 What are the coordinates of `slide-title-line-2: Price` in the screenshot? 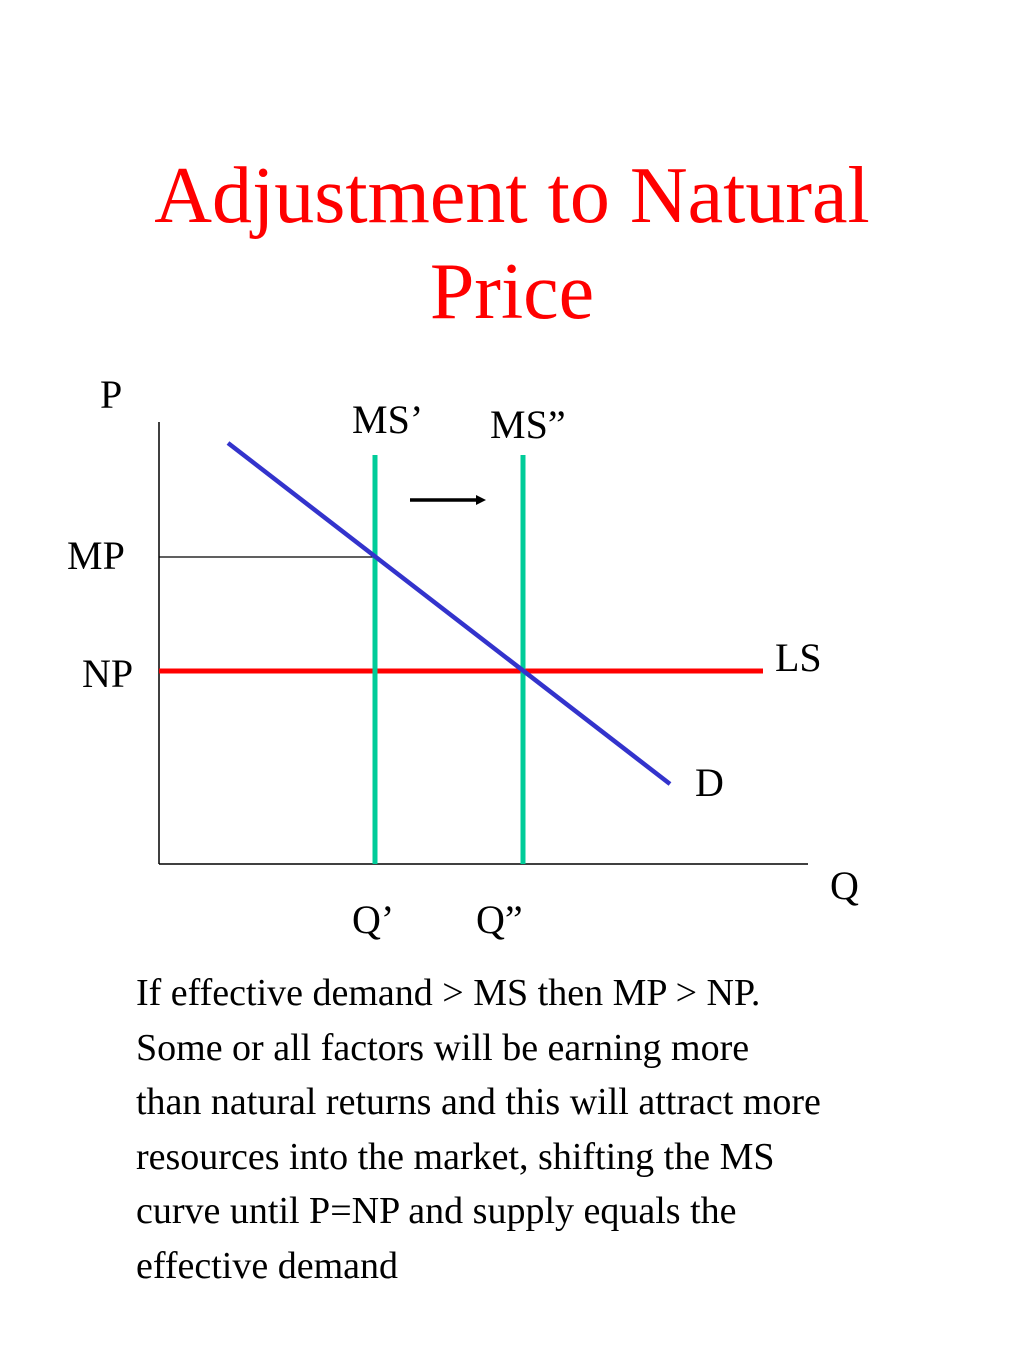 It's located at (512, 292).